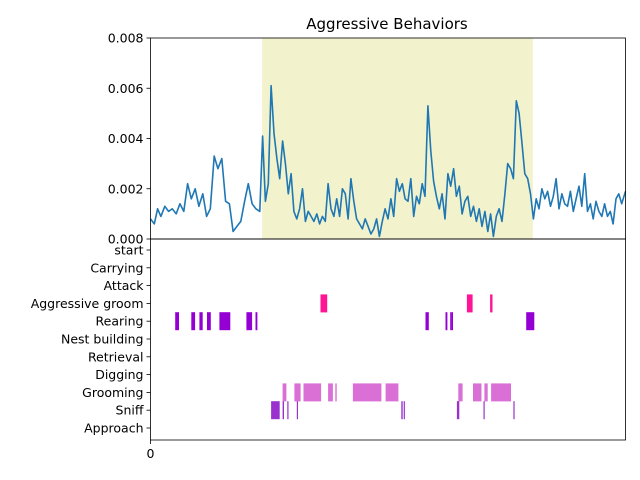 The height and width of the screenshot is (480, 640). Describe the element at coordinates (126, 138) in the screenshot. I see `y-tick-label: 0.004` at that location.